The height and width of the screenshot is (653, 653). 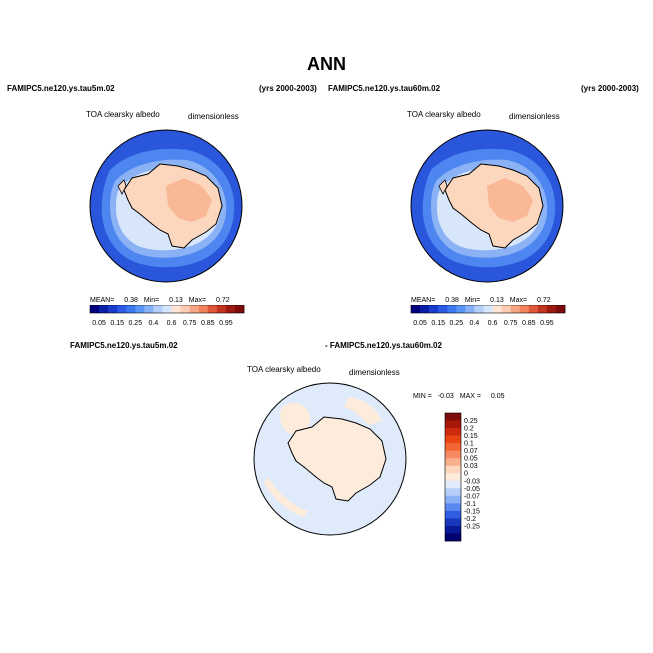 I want to click on colorbar-tick-label: 0.6, so click(x=493, y=323).